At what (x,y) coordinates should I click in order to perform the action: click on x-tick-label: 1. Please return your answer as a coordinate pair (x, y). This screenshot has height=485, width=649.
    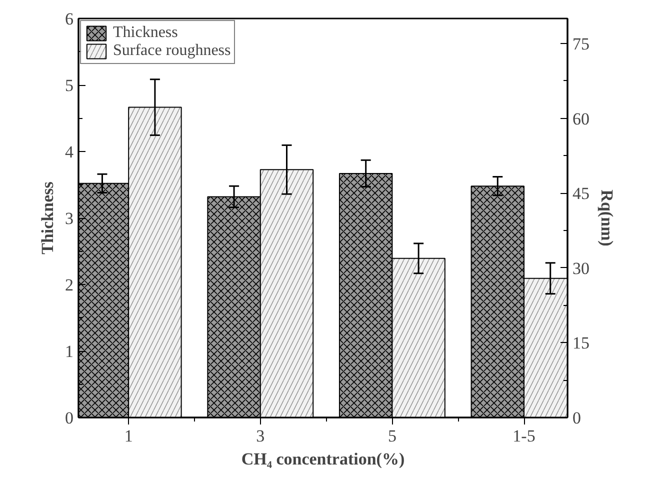
    Looking at the image, I should click on (128, 436).